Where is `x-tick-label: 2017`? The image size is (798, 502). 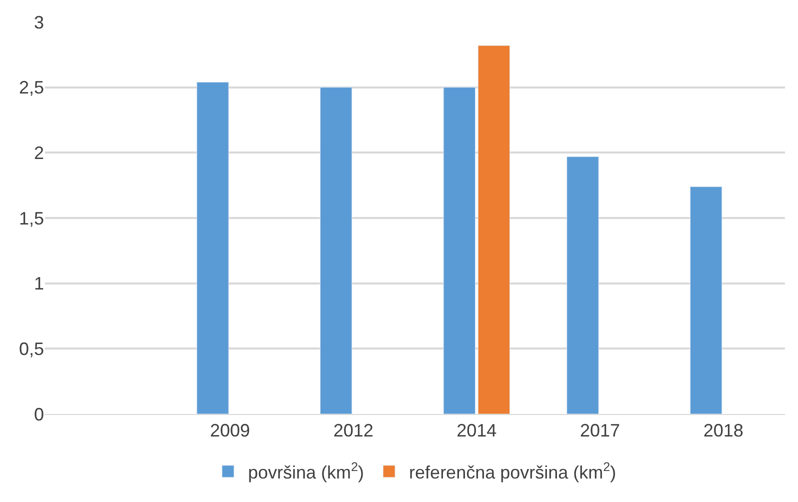 x-tick-label: 2017 is located at coordinates (600, 430).